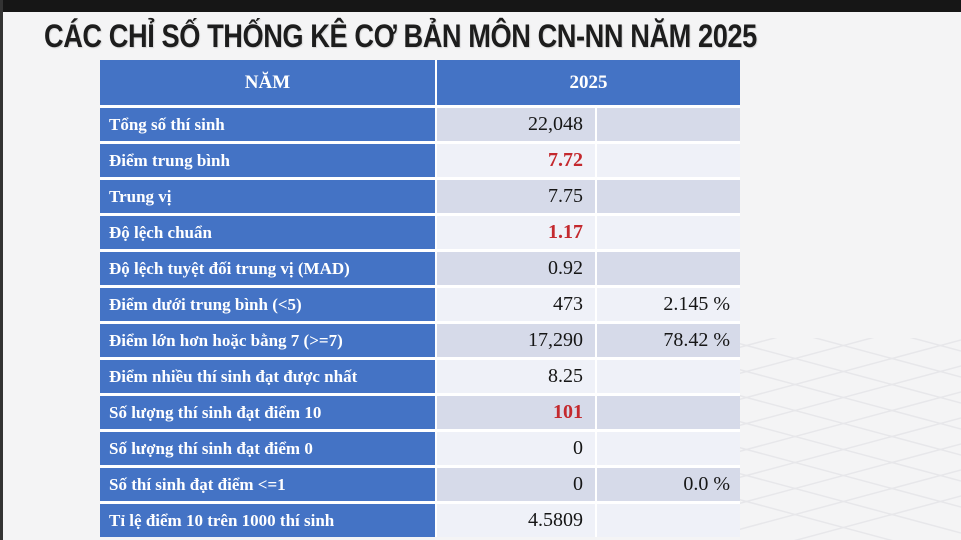 Image resolution: width=961 pixels, height=540 pixels. Describe the element at coordinates (267, 412) in the screenshot. I see `row-label-cell: Số lượng thí sinh đạt điểm 10` at that location.